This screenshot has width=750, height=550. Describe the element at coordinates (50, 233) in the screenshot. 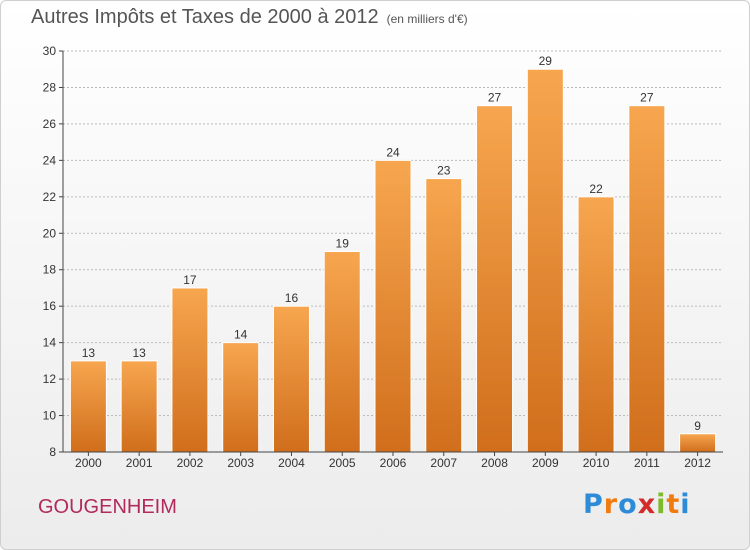

I see `y-tick-label: 20` at that location.